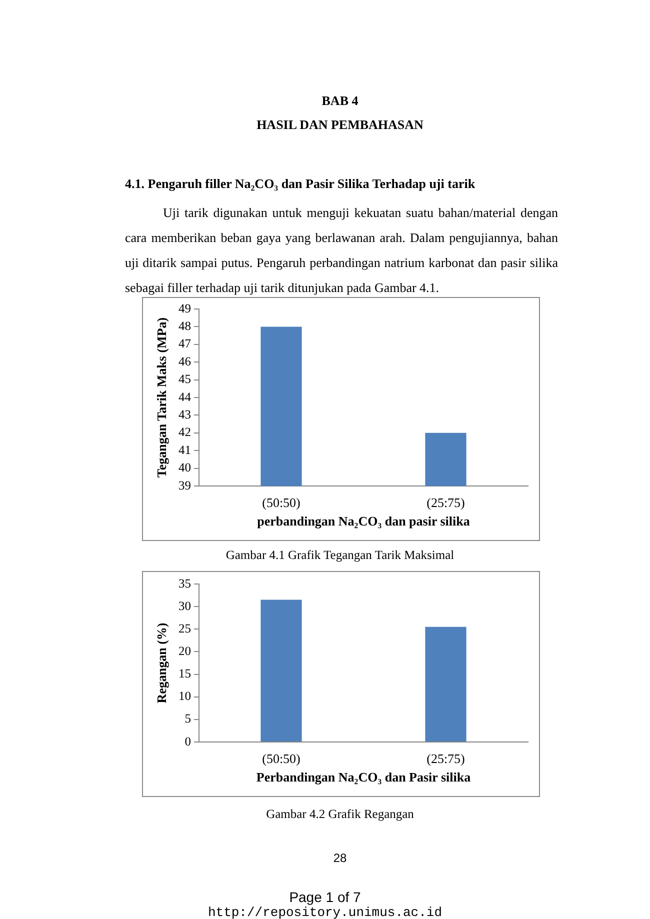  What do you see at coordinates (184, 379) in the screenshot?
I see `y-tick-label: 45` at bounding box center [184, 379].